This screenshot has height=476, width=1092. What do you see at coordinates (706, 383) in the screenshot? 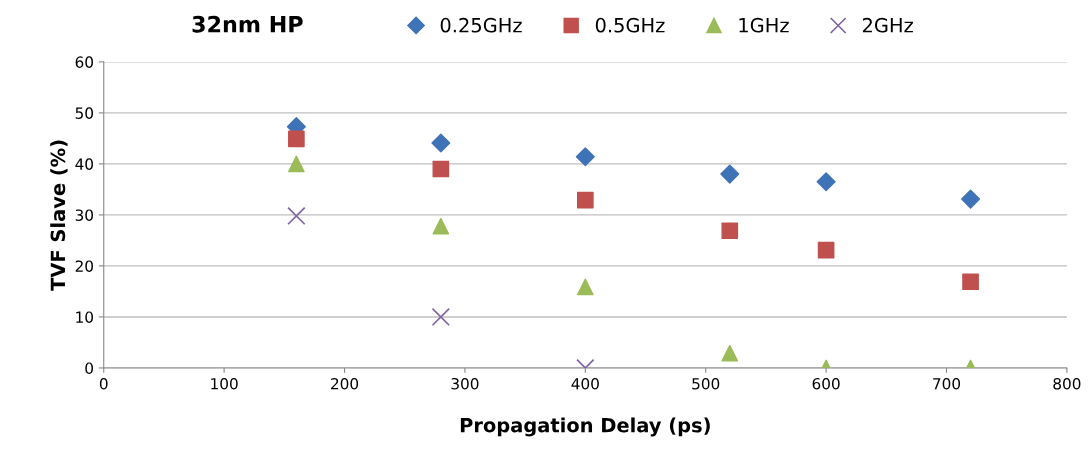
I see `x-tick-label: 500` at bounding box center [706, 383].